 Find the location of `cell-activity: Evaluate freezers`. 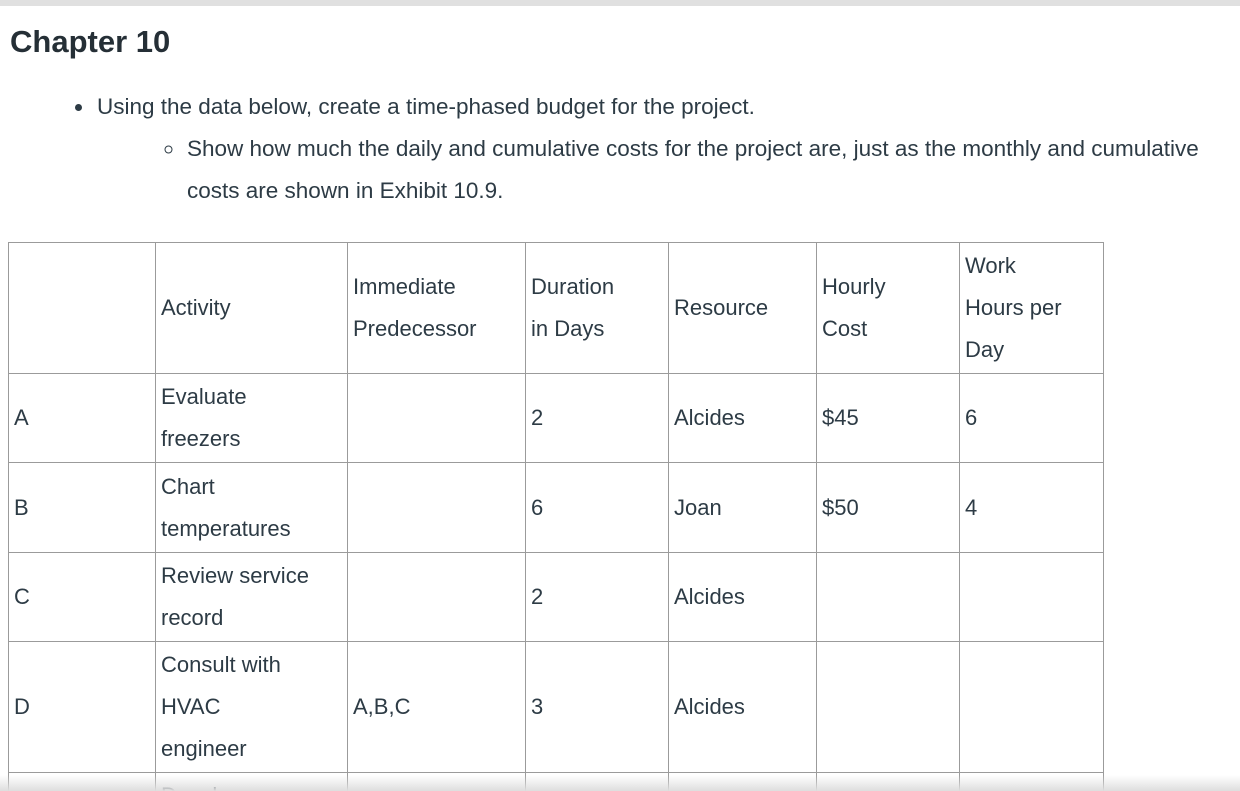

cell-activity: Evaluate freezers is located at coordinates (251, 418).